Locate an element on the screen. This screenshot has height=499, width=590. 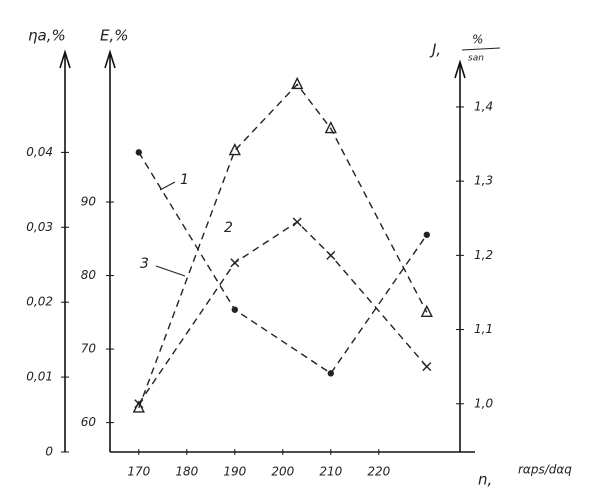
x-tick-label: 190 is located at coordinates (234, 472).